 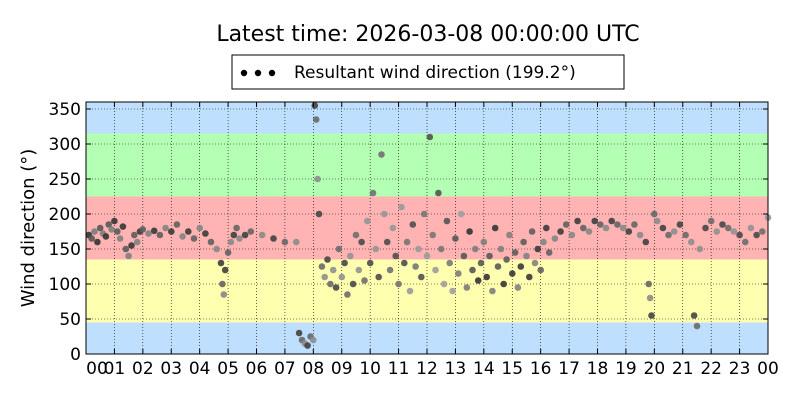 What do you see at coordinates (399, 369) in the screenshot?
I see `x-tick-label: 11` at bounding box center [399, 369].